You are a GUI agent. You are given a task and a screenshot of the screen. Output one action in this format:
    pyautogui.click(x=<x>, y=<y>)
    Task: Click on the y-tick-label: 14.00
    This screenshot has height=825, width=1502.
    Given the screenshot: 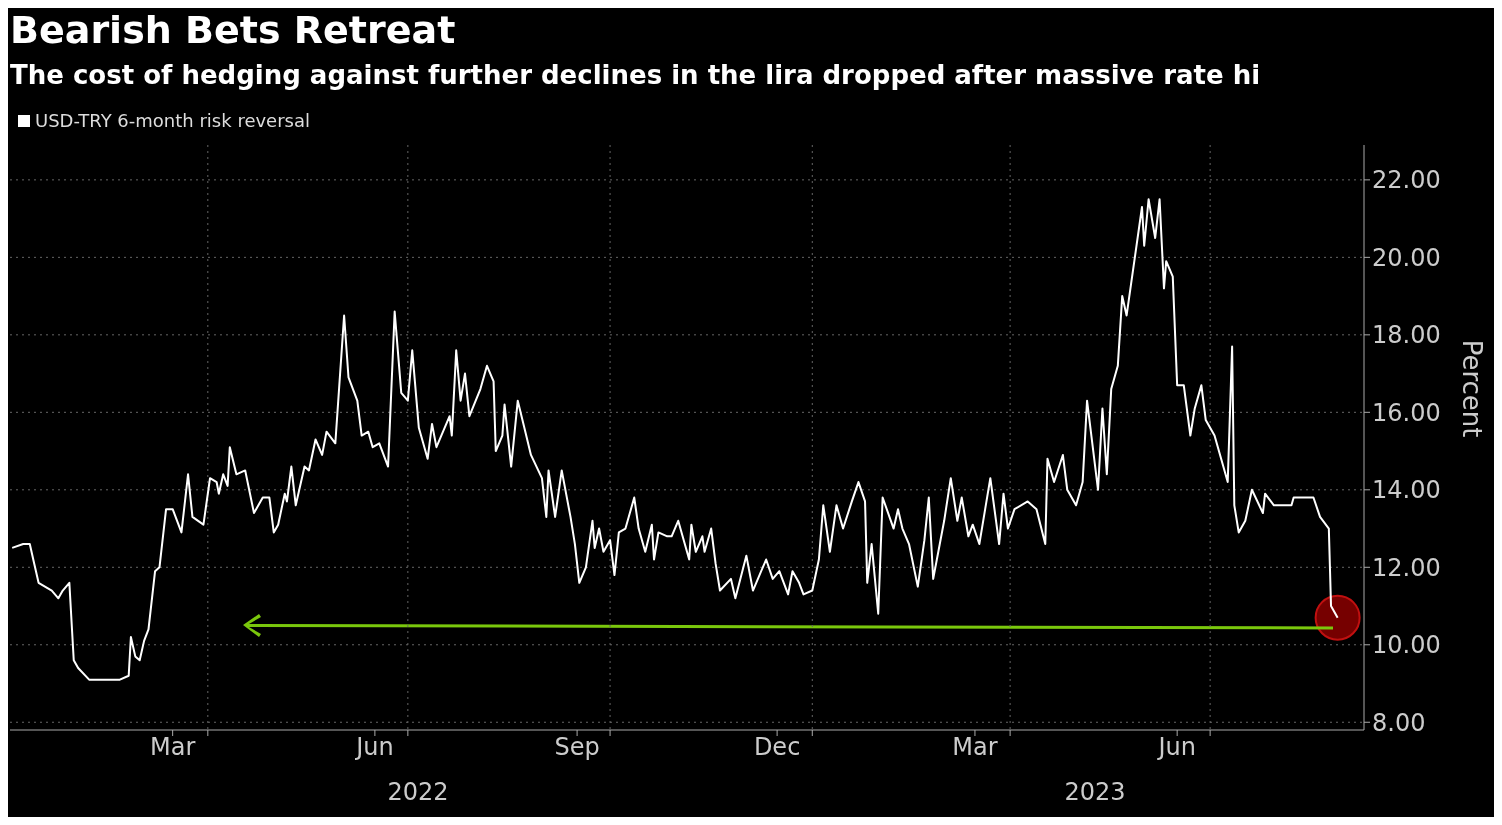 What is the action you would take?
    pyautogui.click(x=1406, y=490)
    